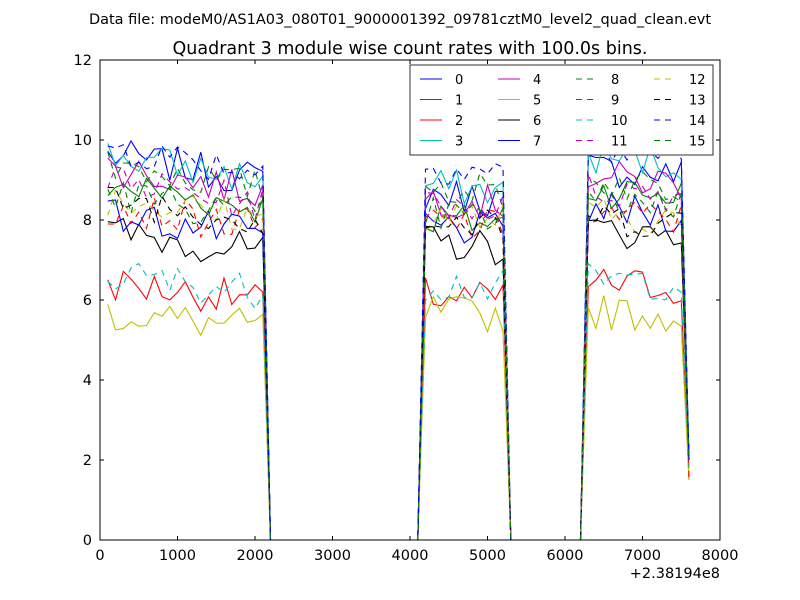 The height and width of the screenshot is (600, 800). I want to click on y-tick-label: 0, so click(87, 541).